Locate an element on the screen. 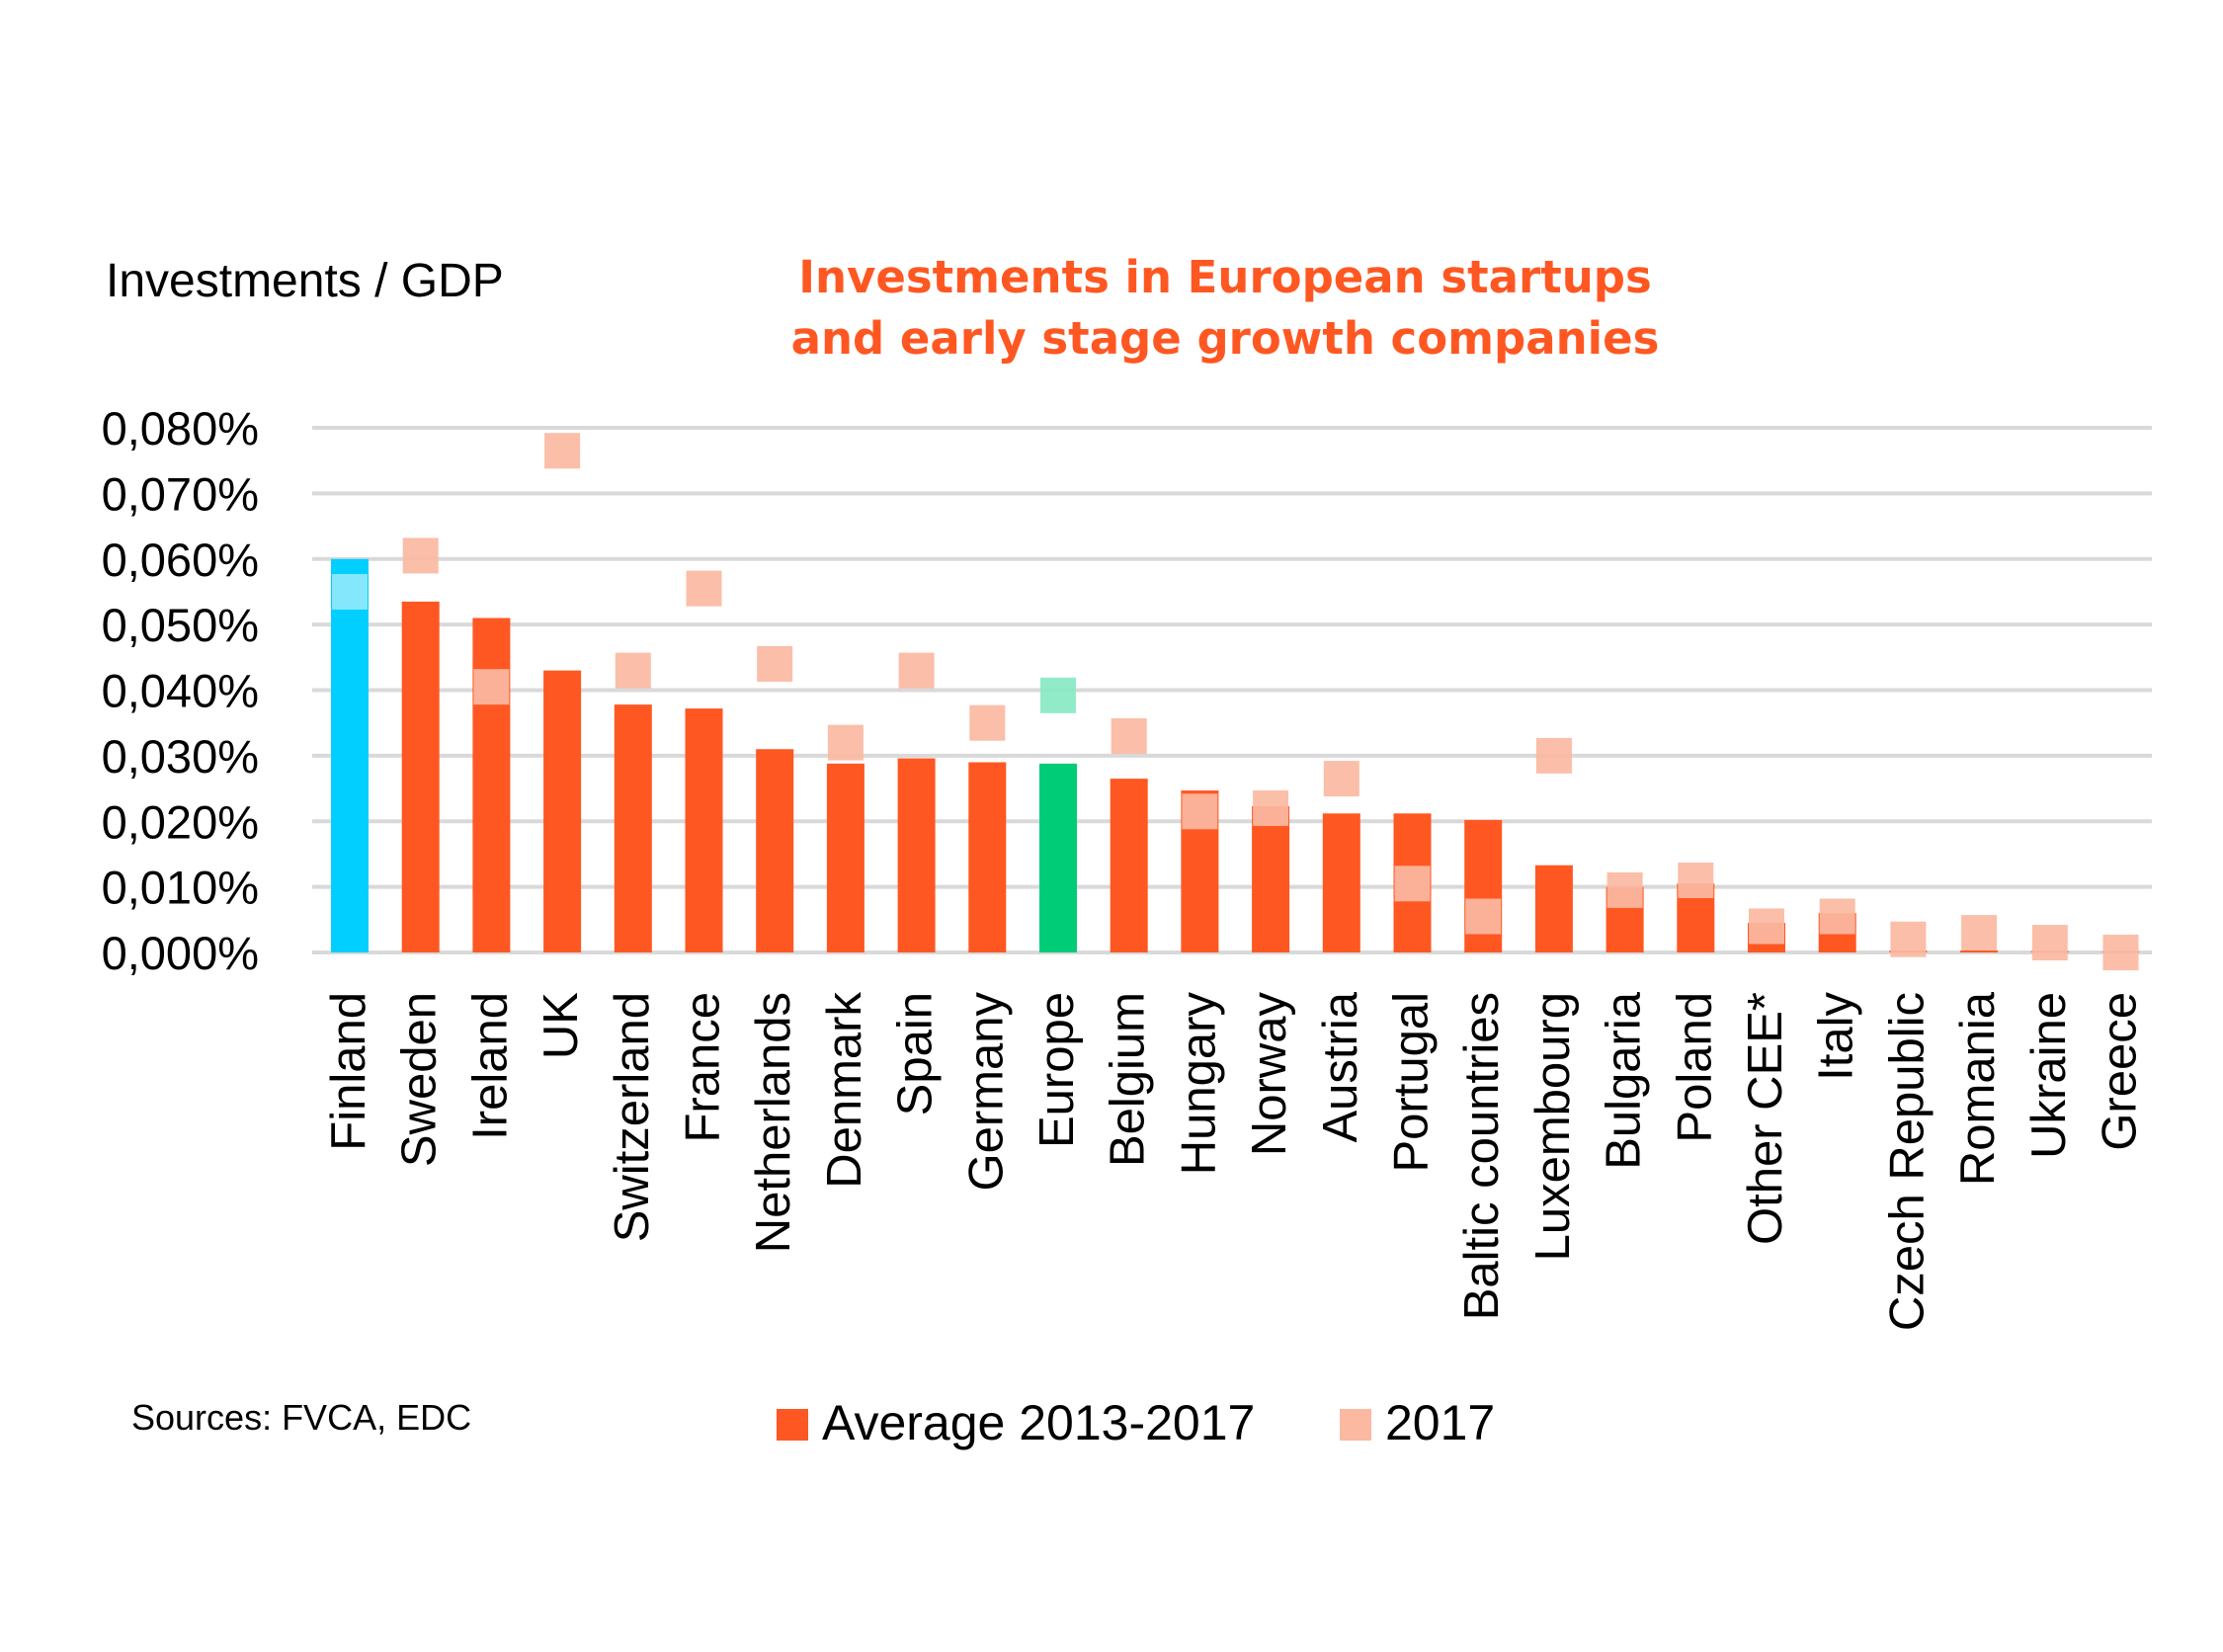  marker-2017-switzerland is located at coordinates (633, 670).